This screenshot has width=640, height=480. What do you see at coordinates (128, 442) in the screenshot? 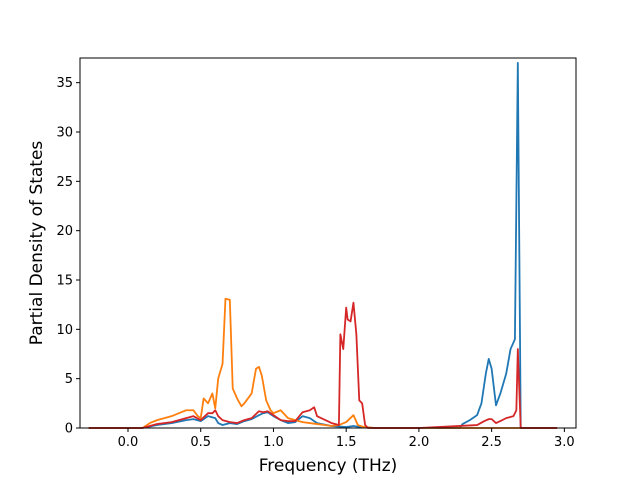
I see `x-tick-label: 0.0` at bounding box center [128, 442].